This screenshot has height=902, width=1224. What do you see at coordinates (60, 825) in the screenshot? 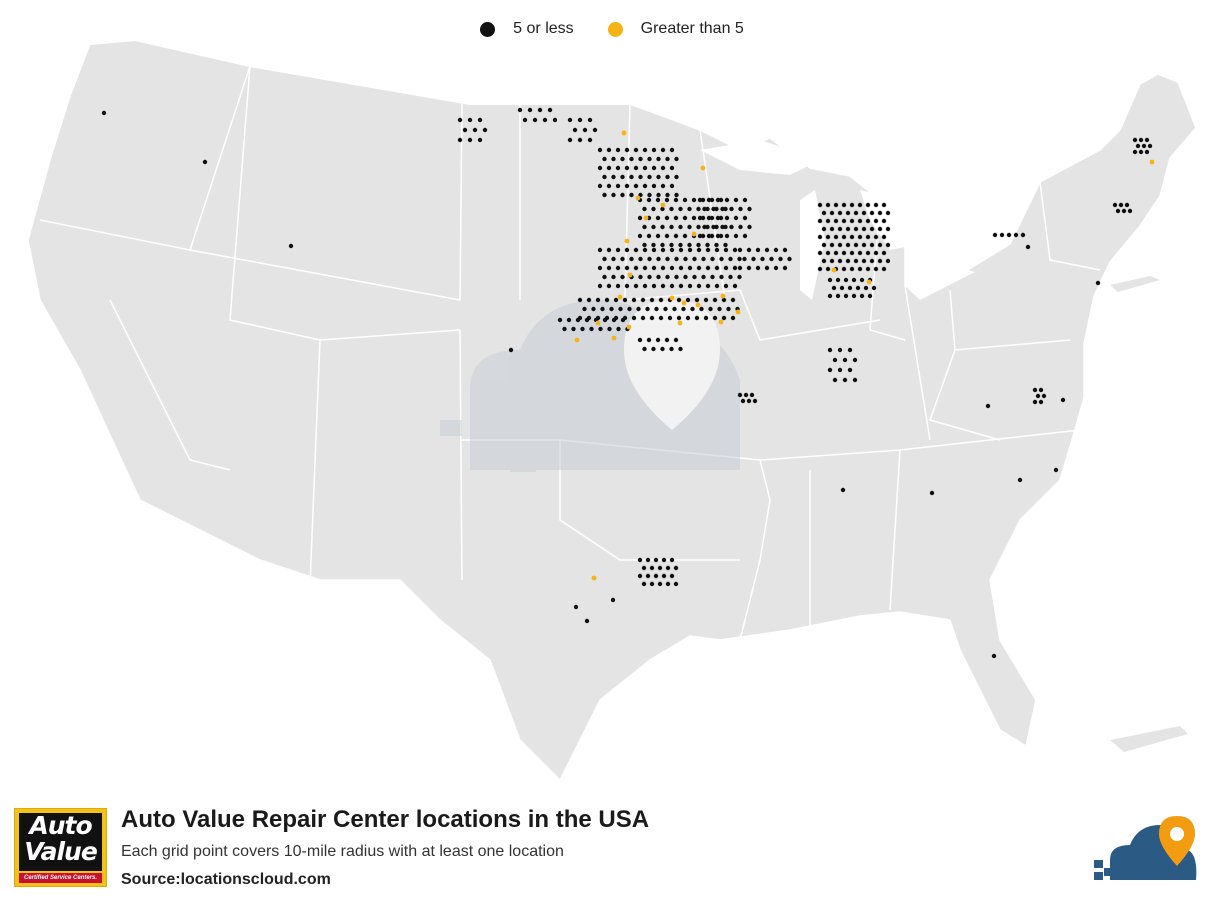
I see `logo-line1: Auto` at bounding box center [60, 825].